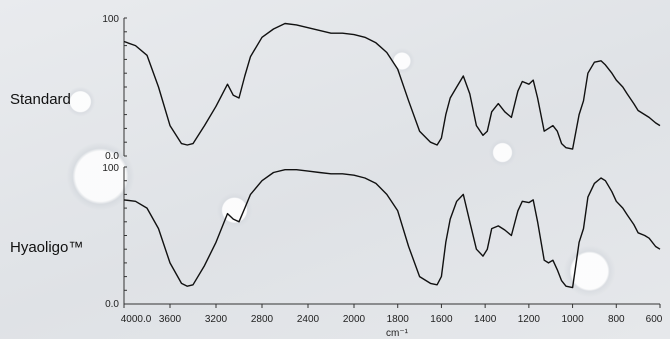 The height and width of the screenshot is (339, 670). I want to click on x-tick-label: 800, so click(616, 319).